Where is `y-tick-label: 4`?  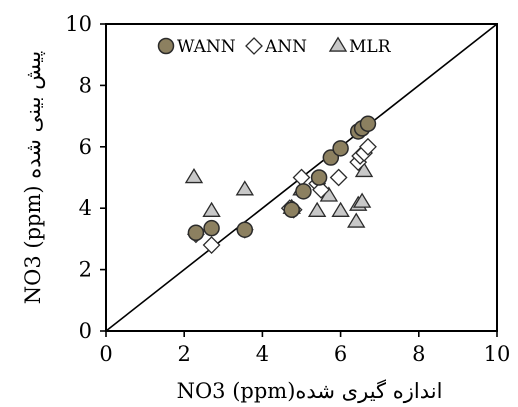
y-tick-label: 4 is located at coordinates (85, 208).